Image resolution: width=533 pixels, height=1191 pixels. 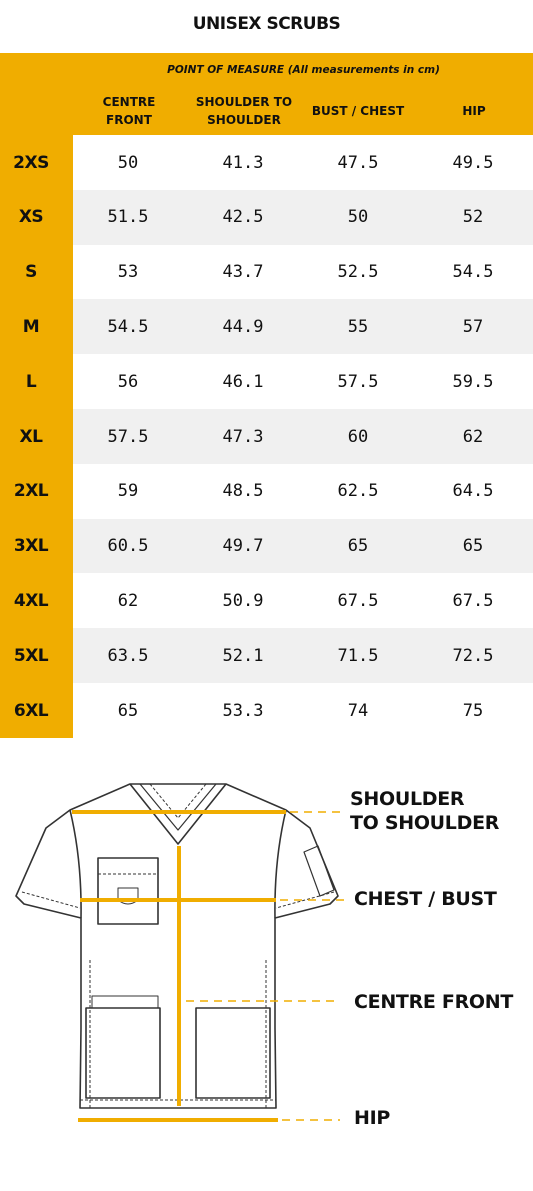 What do you see at coordinates (129, 102) in the screenshot?
I see `column-header-line: CENTRE` at bounding box center [129, 102].